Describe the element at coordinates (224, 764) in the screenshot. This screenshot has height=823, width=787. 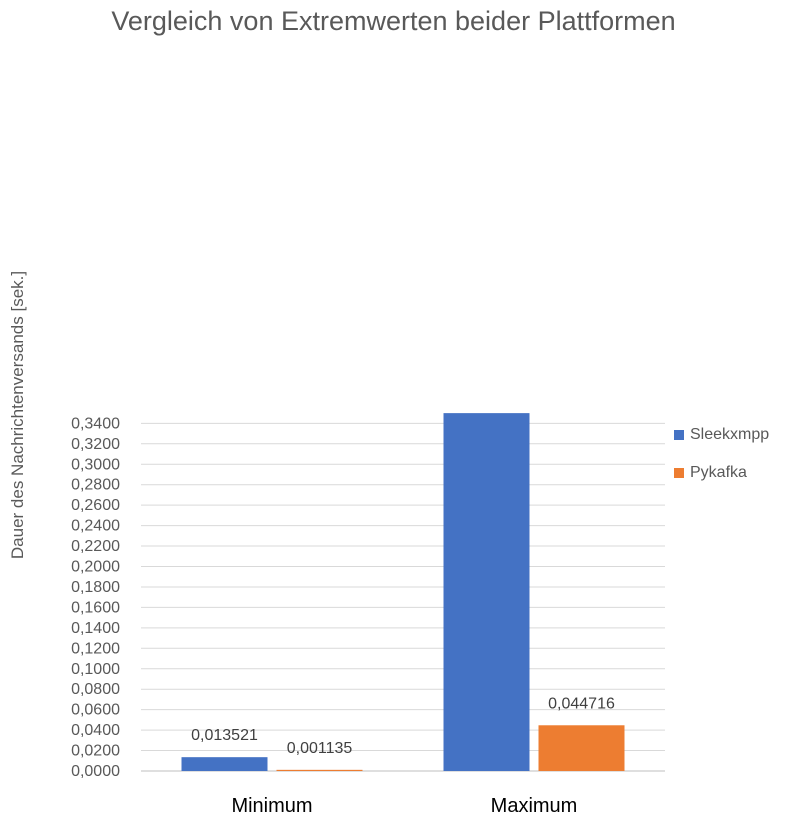
I see `bar-sleekxmpp-minimum` at that location.